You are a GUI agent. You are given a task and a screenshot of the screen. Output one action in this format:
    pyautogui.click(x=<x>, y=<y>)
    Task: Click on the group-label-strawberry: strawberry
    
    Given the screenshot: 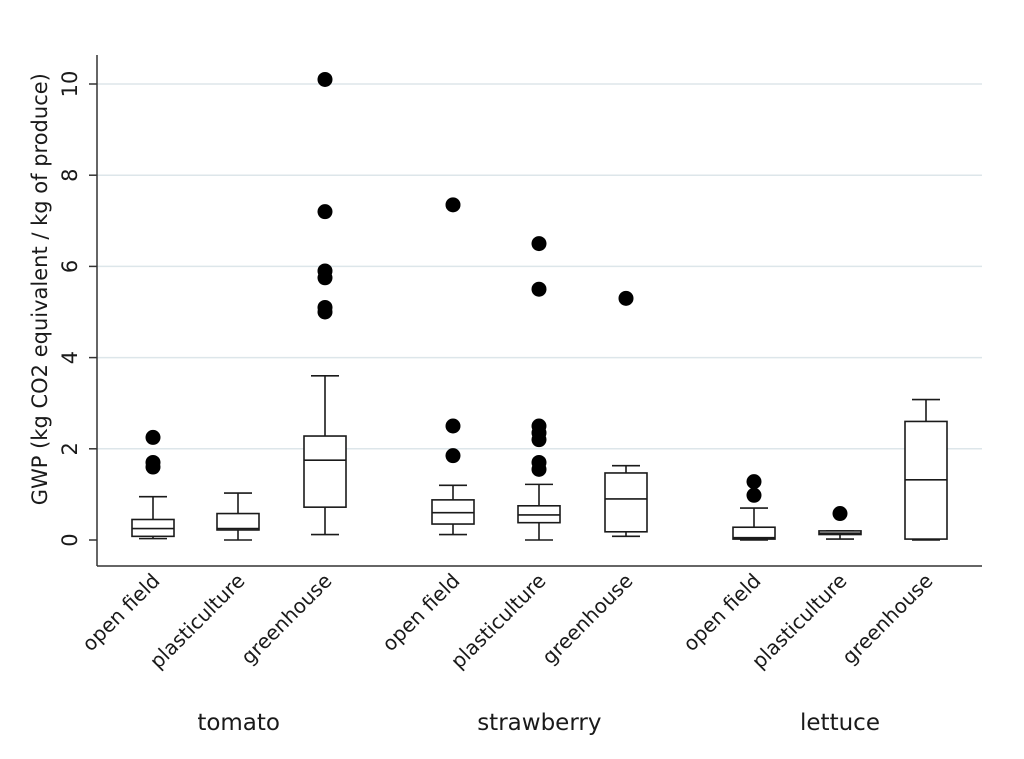 What is the action you would take?
    pyautogui.click(x=539, y=723)
    